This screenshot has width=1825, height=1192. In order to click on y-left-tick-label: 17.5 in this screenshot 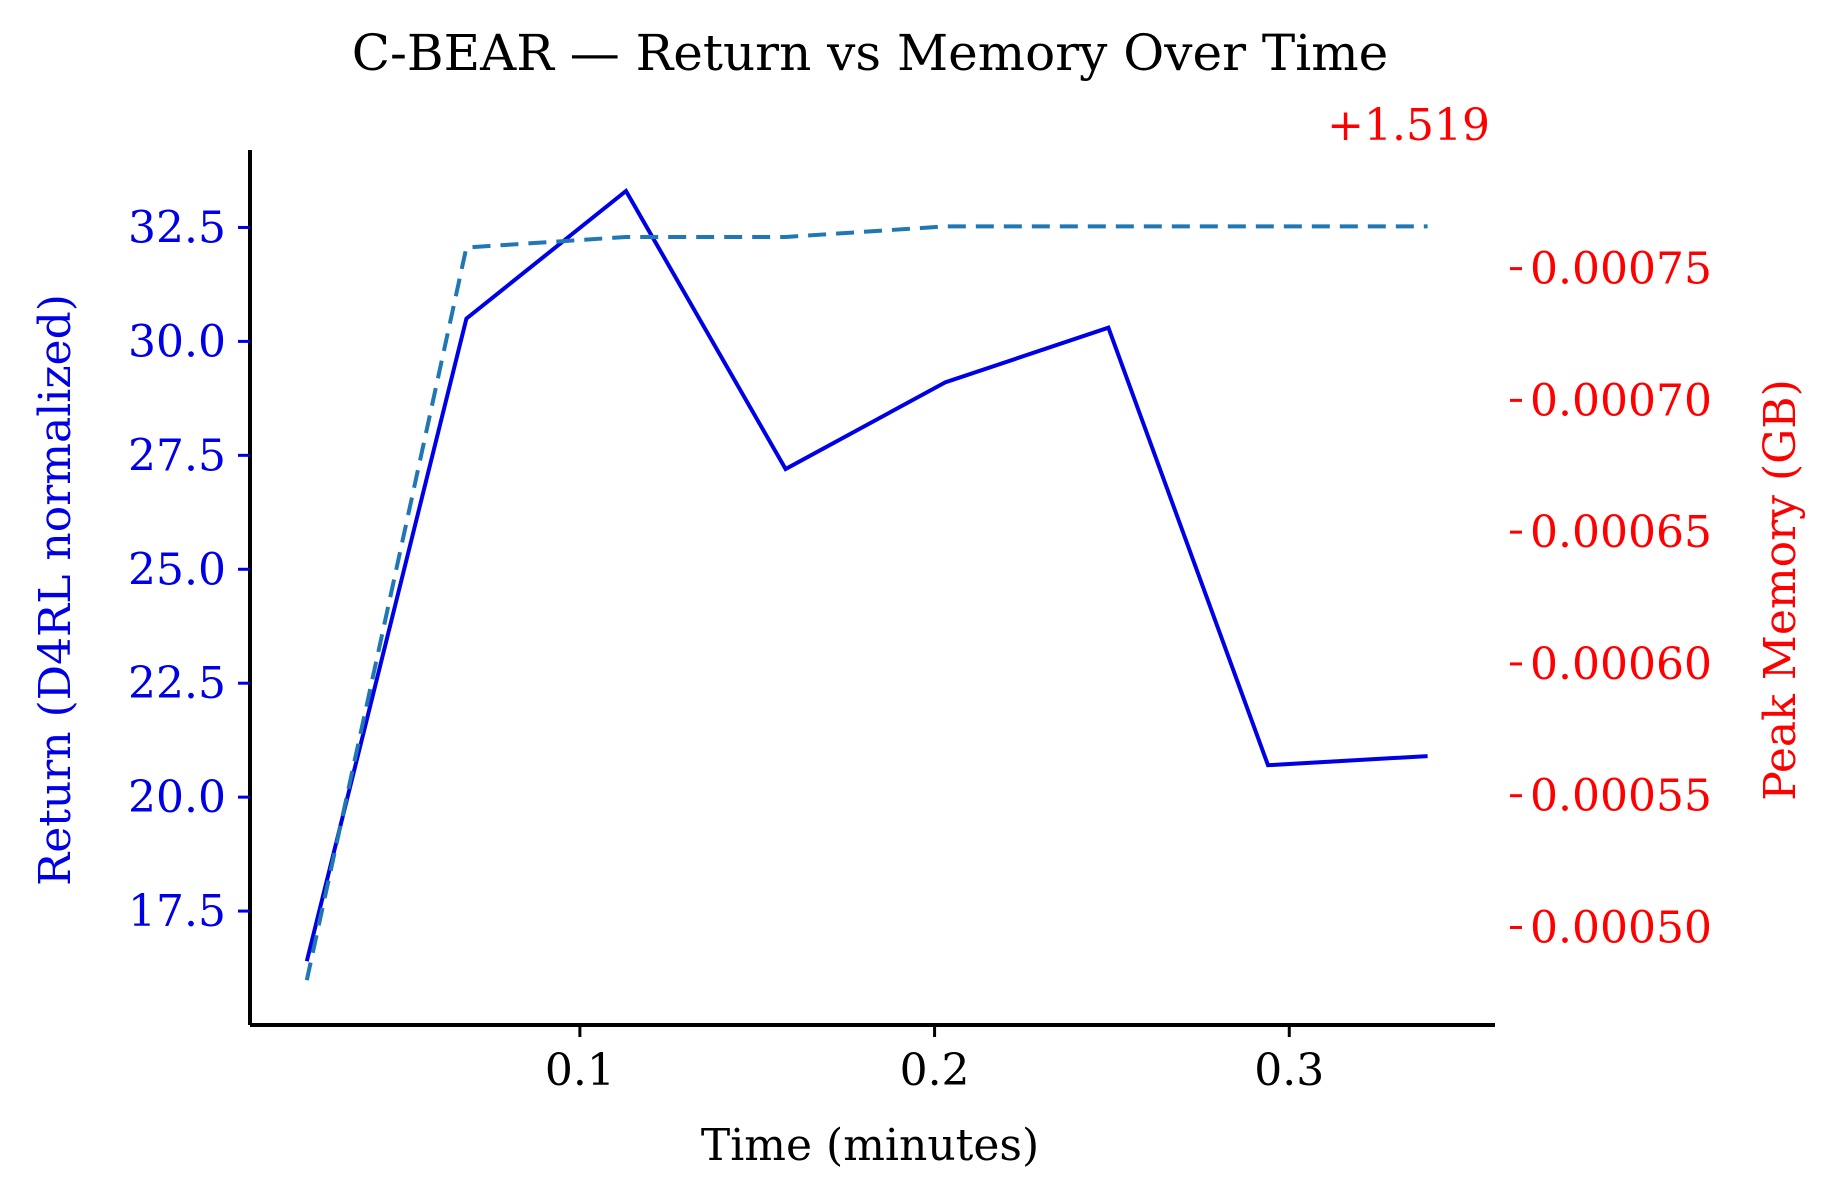, I will do `click(177, 911)`.